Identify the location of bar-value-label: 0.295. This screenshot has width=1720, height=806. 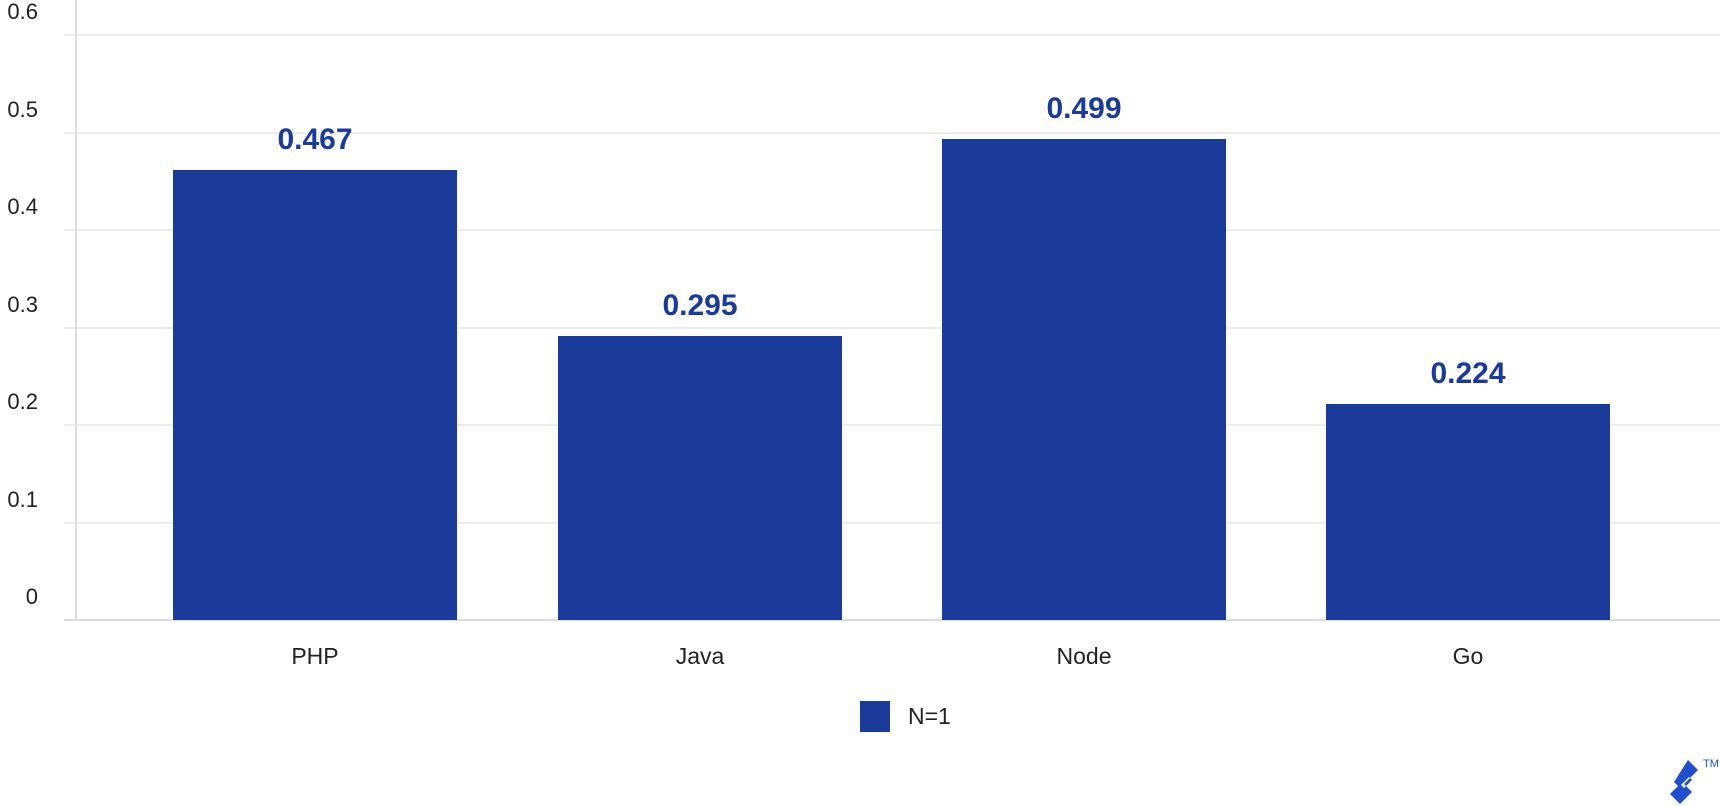
(700, 305).